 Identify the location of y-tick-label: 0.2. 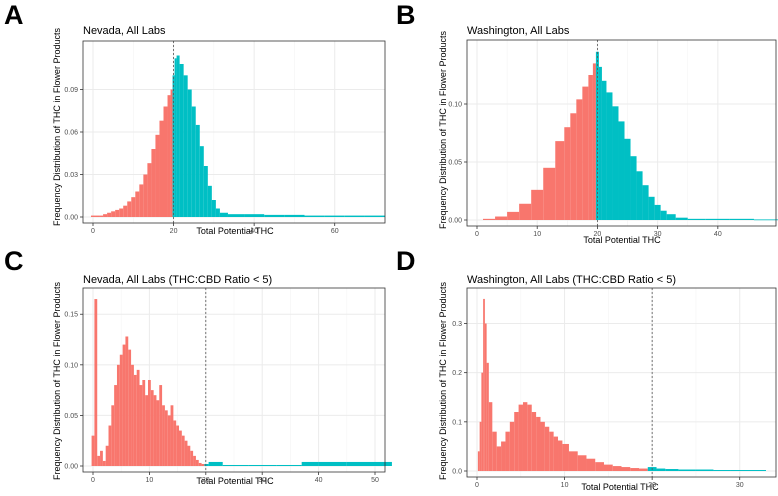
(457, 373).